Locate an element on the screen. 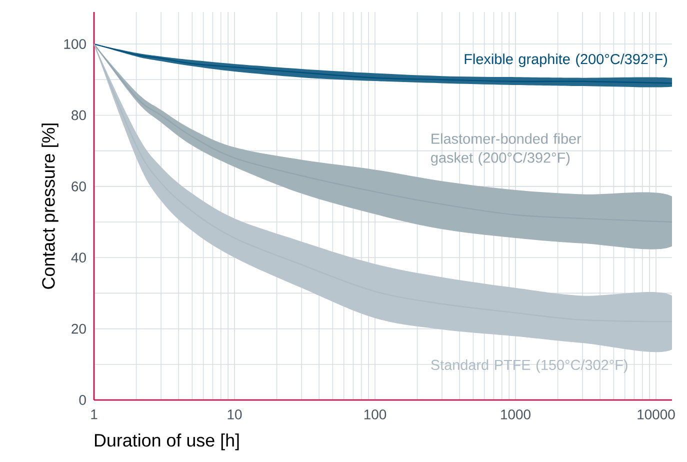 This screenshot has width=687, height=462. x-tick-label: 10 is located at coordinates (235, 415).